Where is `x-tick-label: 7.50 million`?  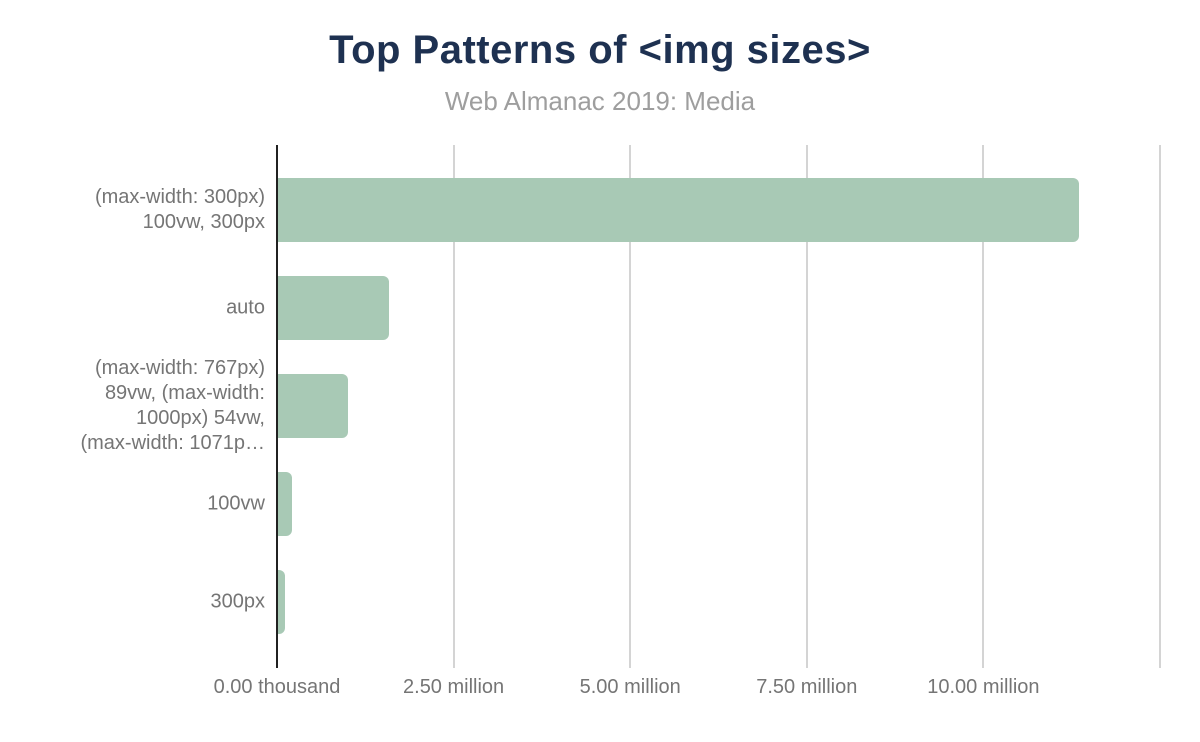 x-tick-label: 7.50 million is located at coordinates (807, 687).